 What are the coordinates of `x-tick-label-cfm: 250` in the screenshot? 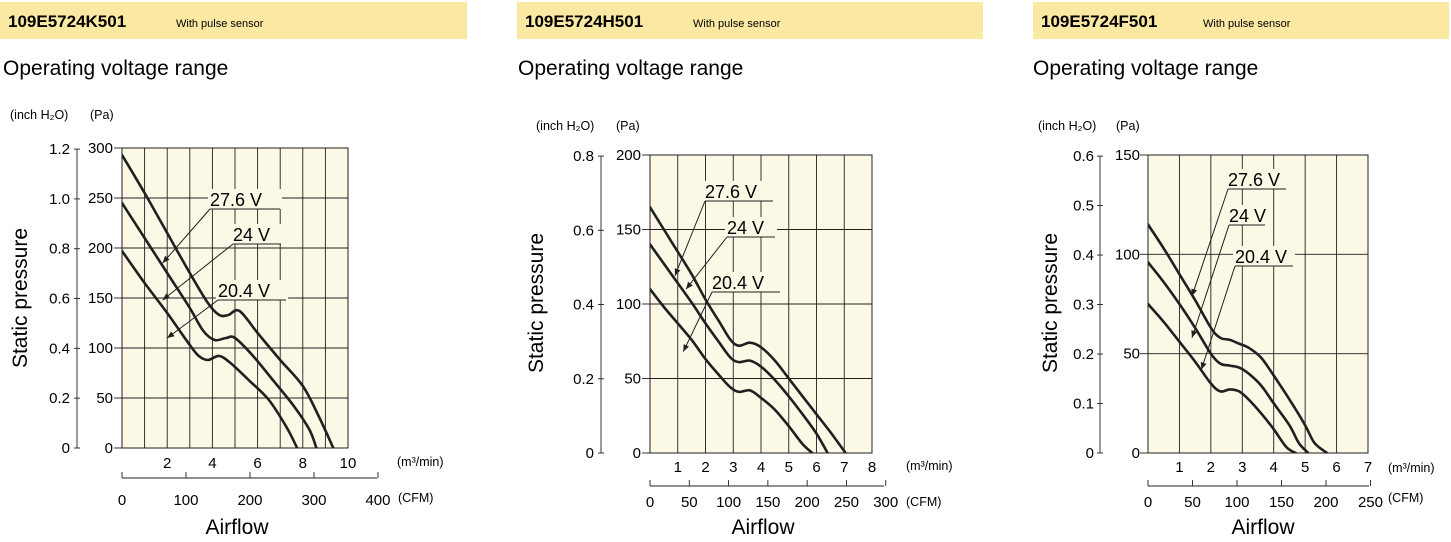 It's located at (846, 502).